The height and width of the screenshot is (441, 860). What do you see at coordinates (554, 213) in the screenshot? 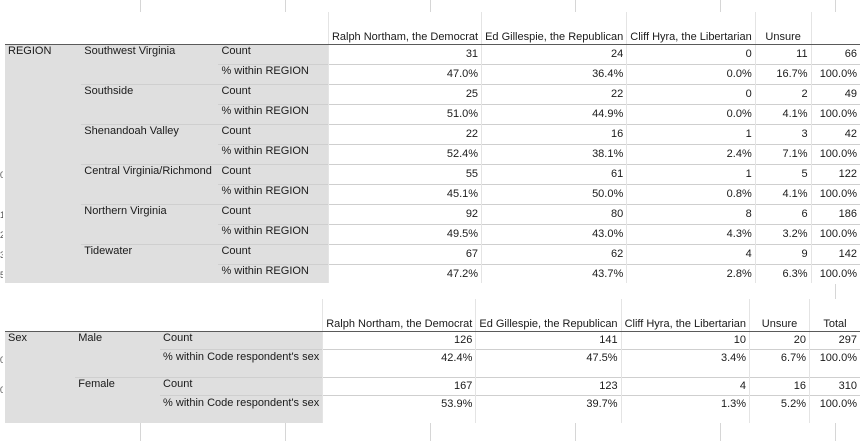
I see `cell-value: 80` at bounding box center [554, 213].